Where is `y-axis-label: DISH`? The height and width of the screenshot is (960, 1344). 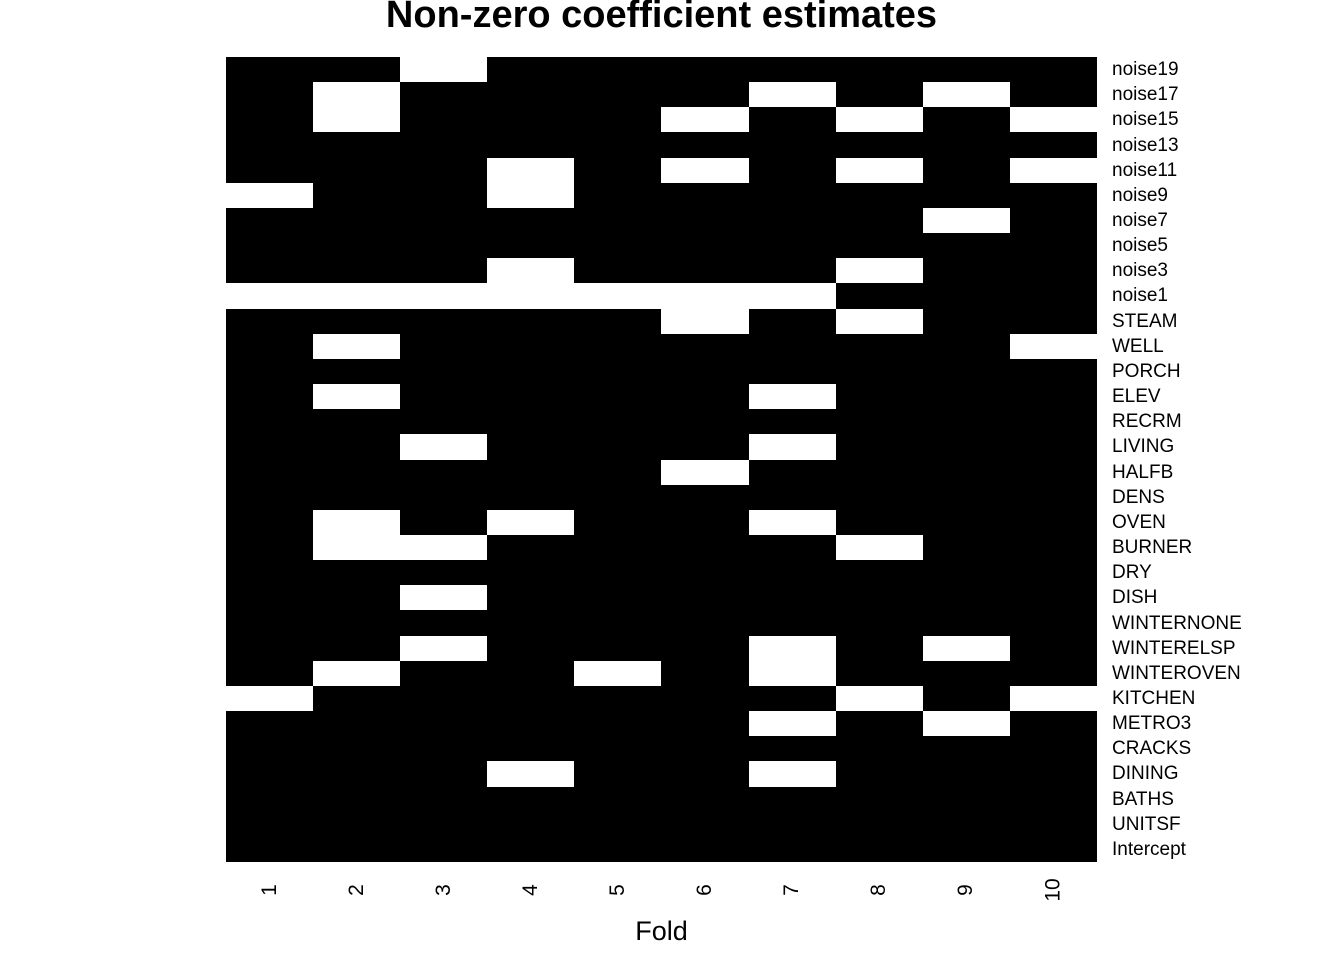
y-axis-label: DISH is located at coordinates (1135, 598).